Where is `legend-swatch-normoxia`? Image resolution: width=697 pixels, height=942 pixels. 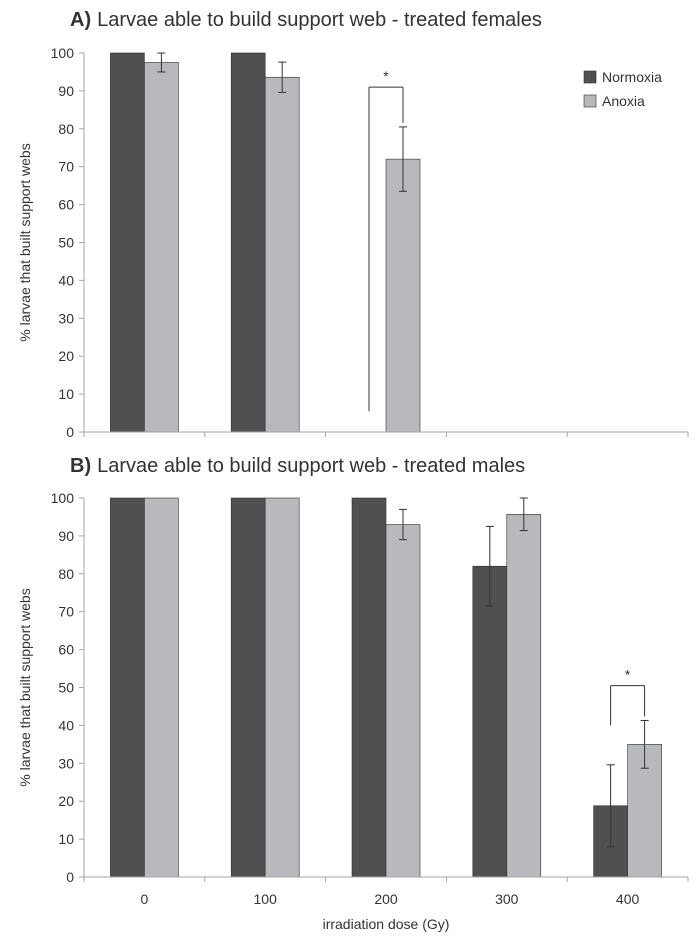
legend-swatch-normoxia is located at coordinates (590, 77).